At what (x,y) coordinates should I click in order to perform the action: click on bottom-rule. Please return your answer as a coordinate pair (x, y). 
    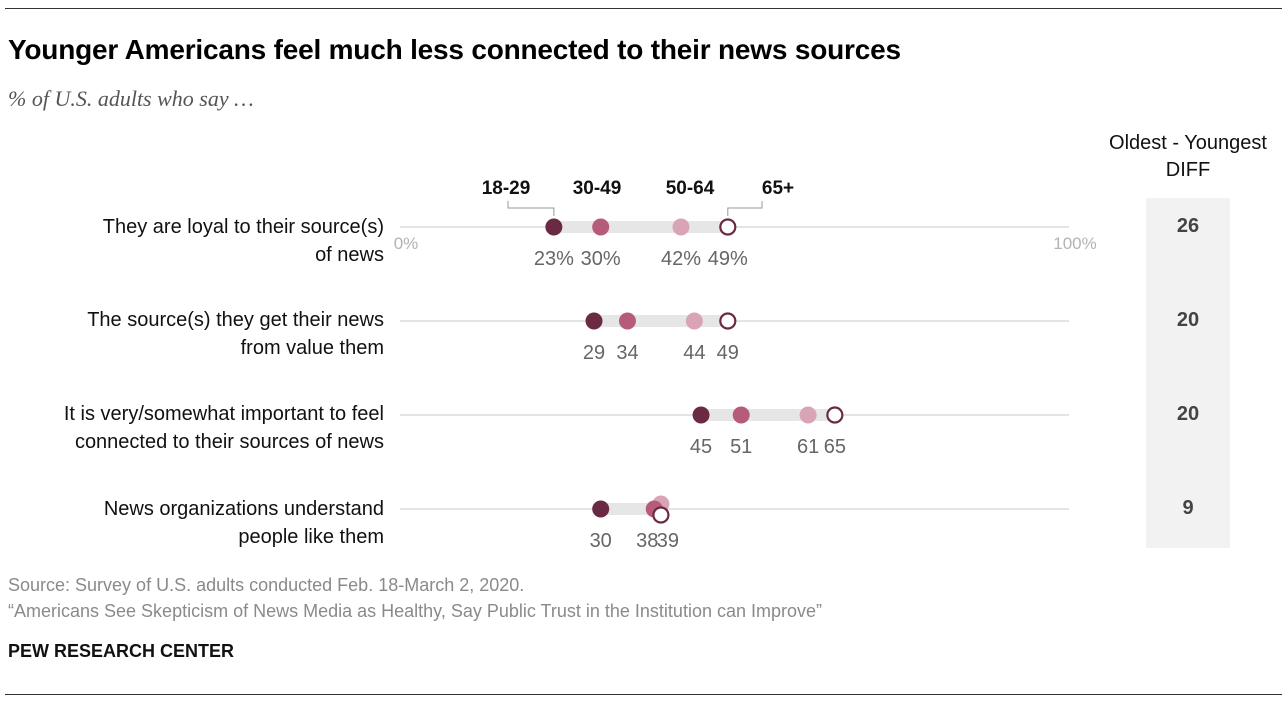
    Looking at the image, I should click on (643, 694).